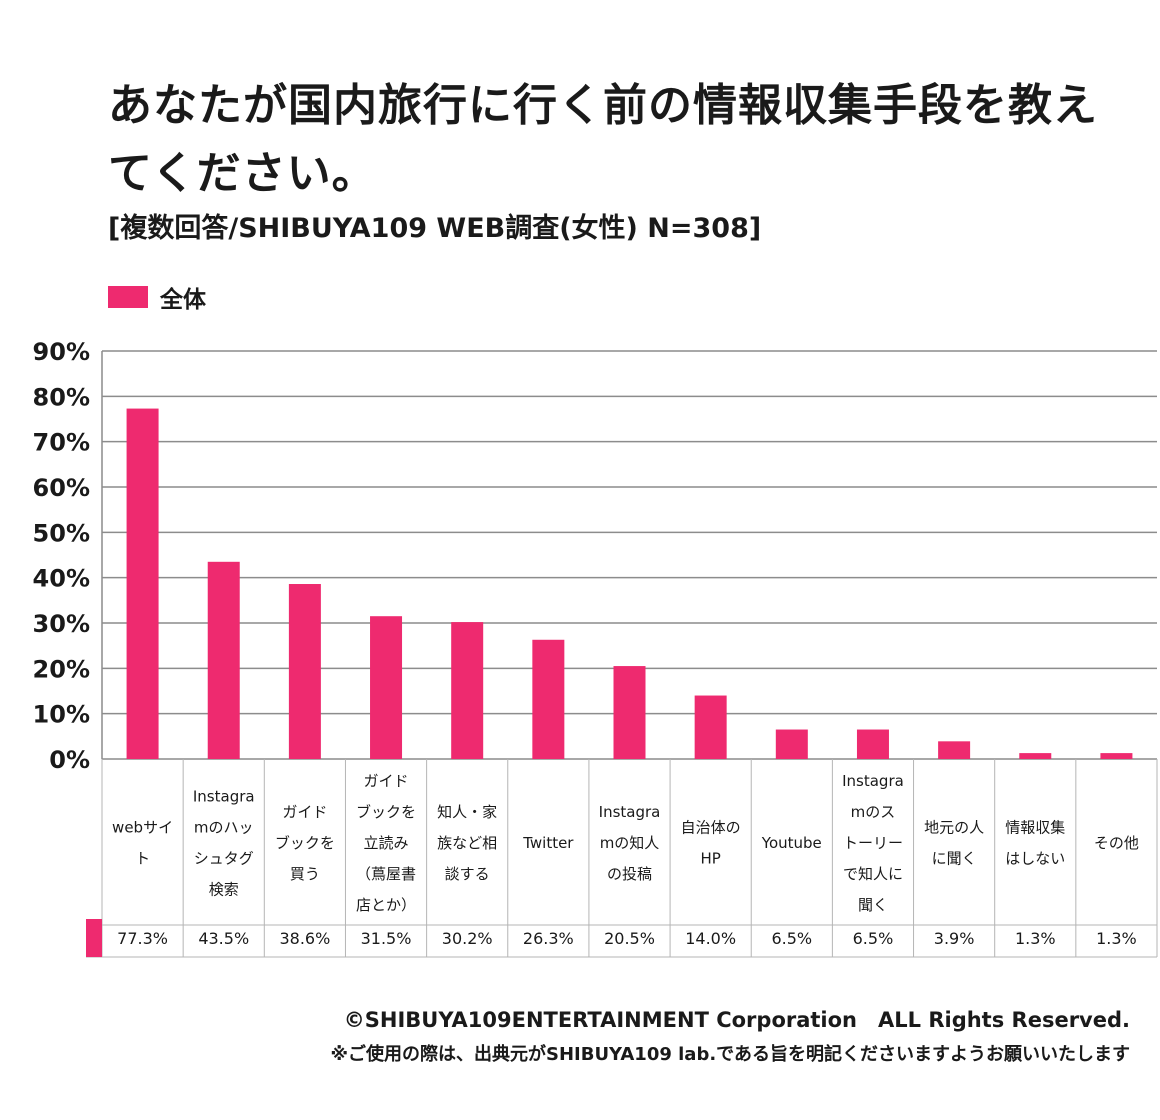 This screenshot has height=1120, width=1160. Describe the element at coordinates (873, 843) in the screenshot. I see `category-label: トーリー` at that location.